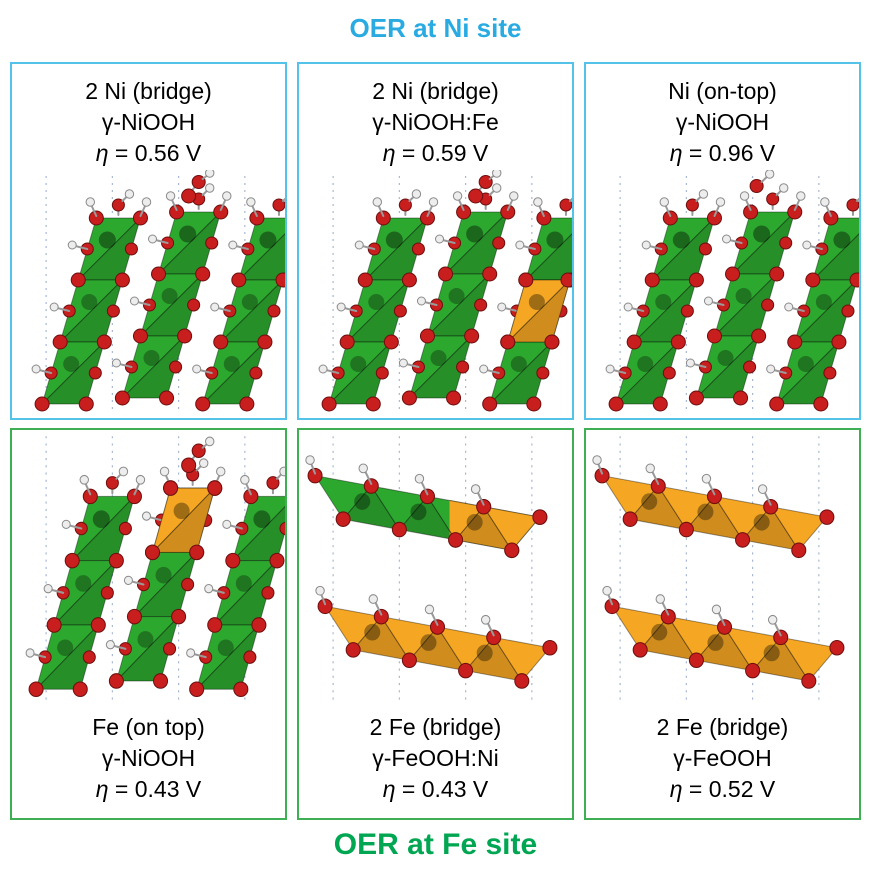  Describe the element at coordinates (435, 153) in the screenshot. I see `overpotential-label: η = 0.59 V` at that location.